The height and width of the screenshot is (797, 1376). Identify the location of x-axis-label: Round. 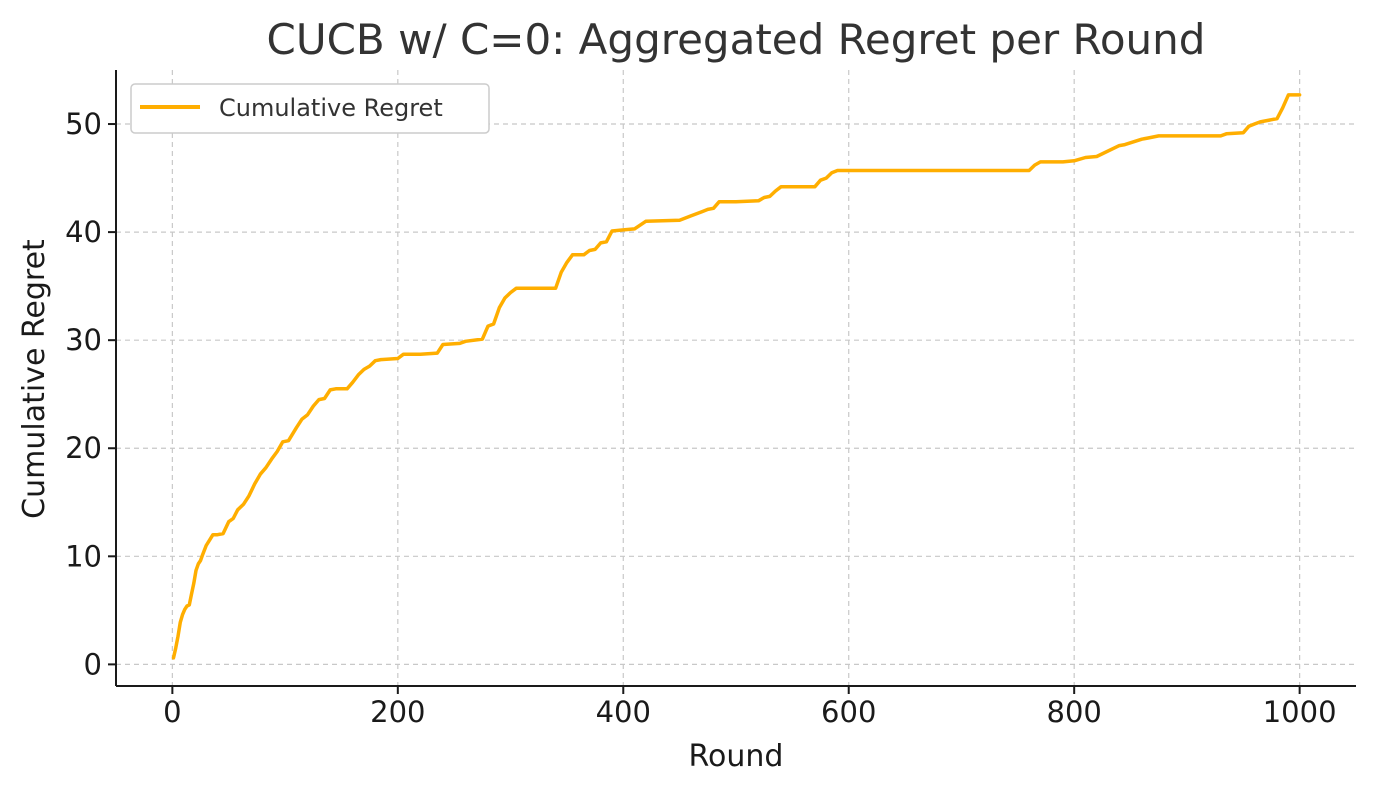
(736, 756).